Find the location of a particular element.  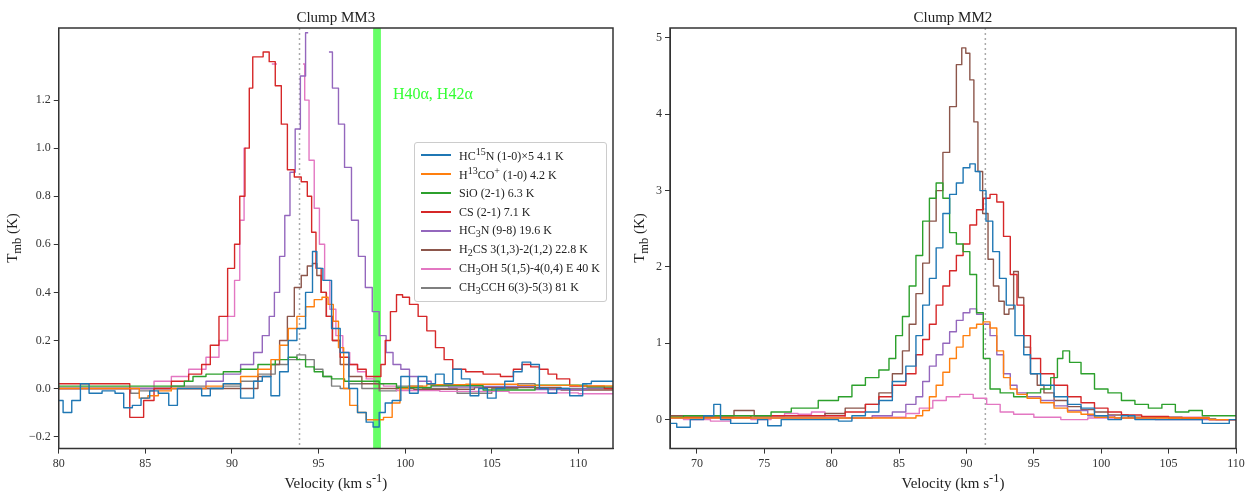

y-tick-label: 3 is located at coordinates (659, 189).